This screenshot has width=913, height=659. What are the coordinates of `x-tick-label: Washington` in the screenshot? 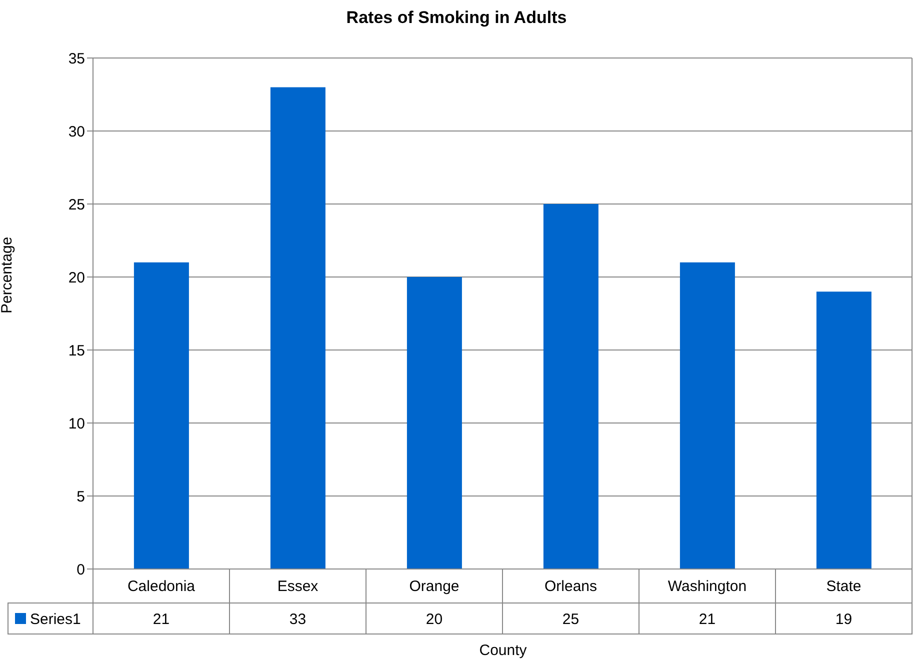 It's located at (707, 586).